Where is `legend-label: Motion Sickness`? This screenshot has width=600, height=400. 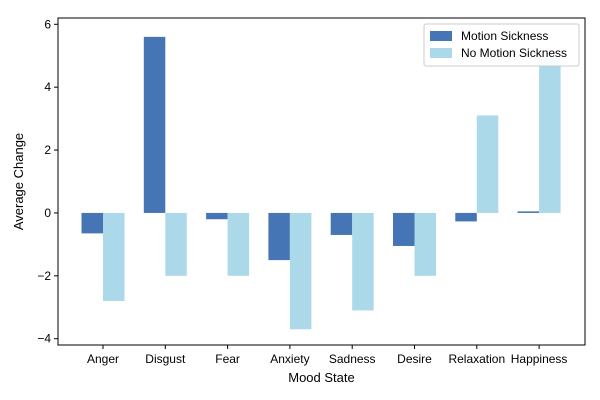 legend-label: Motion Sickness is located at coordinates (504, 36).